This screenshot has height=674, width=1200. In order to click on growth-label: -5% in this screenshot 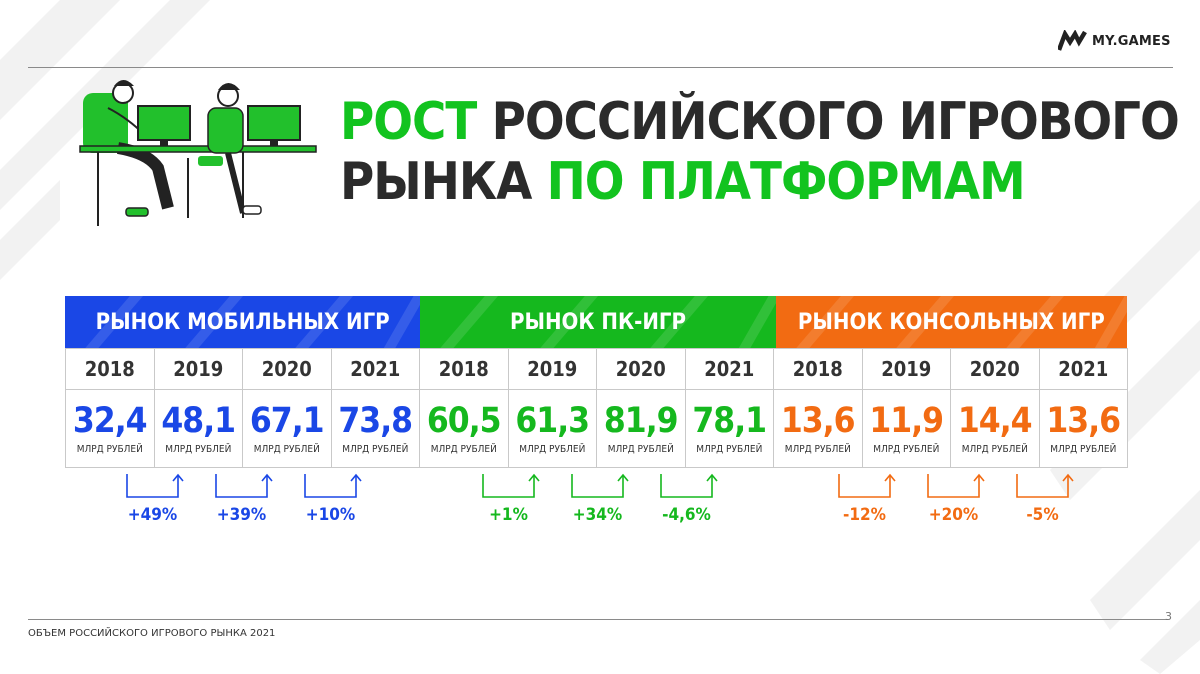, I will do `click(1042, 515)`.